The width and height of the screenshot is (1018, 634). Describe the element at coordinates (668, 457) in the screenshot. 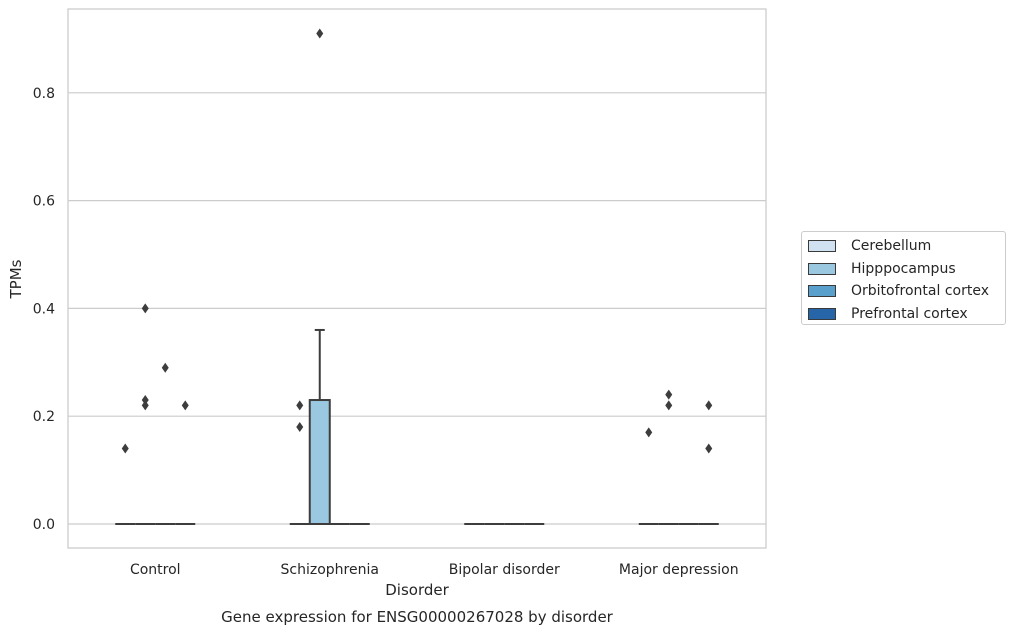

I see `box-hipppocampus-major-depression` at that location.